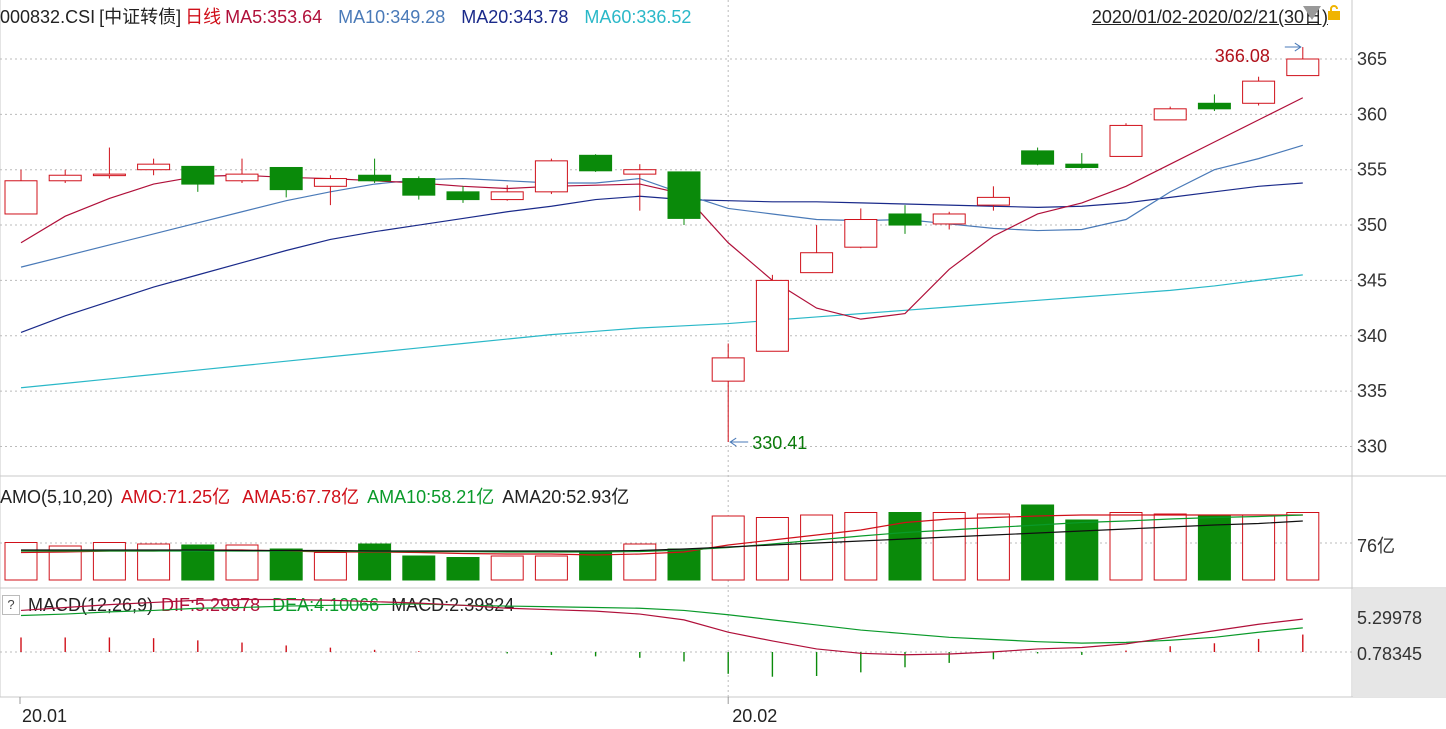 The width and height of the screenshot is (1446, 729). I want to click on y-tick-label: 345, so click(1372, 280).